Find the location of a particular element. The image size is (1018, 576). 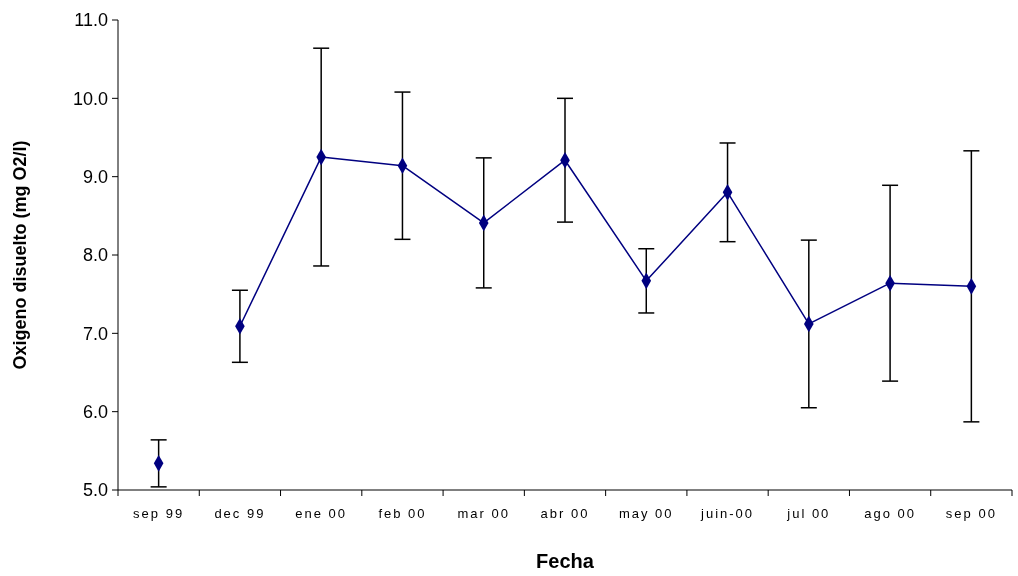

y-tick-label: 8.0 is located at coordinates (95, 255).